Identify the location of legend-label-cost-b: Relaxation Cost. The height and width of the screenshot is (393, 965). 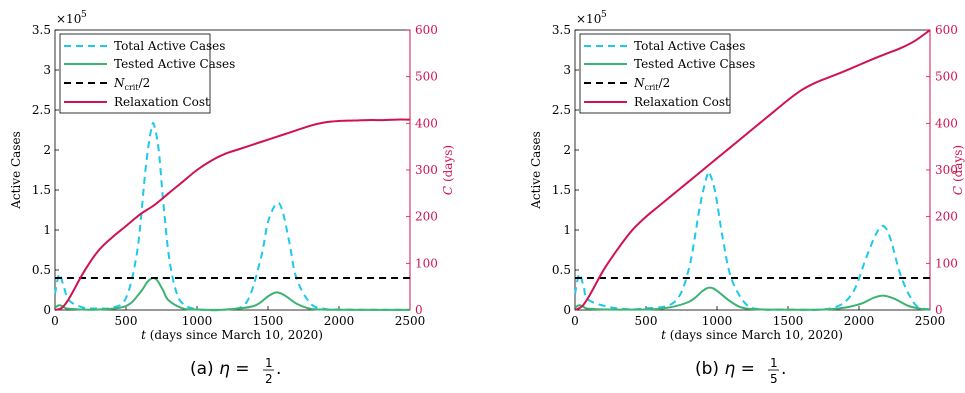
(682, 102).